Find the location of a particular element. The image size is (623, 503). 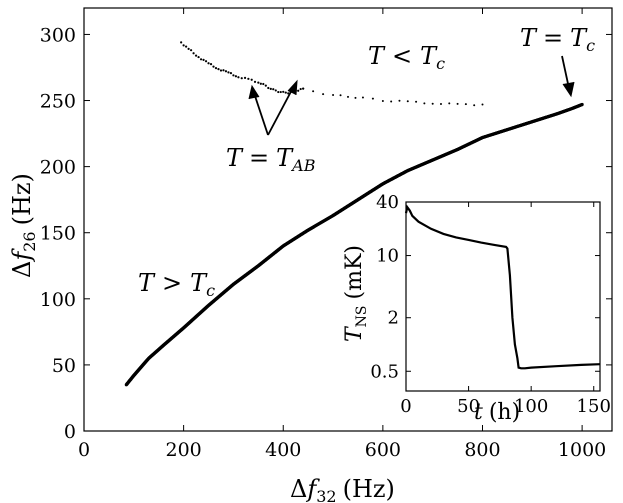

inset-y-axis-label: TNS(mK) is located at coordinates (356, 293).